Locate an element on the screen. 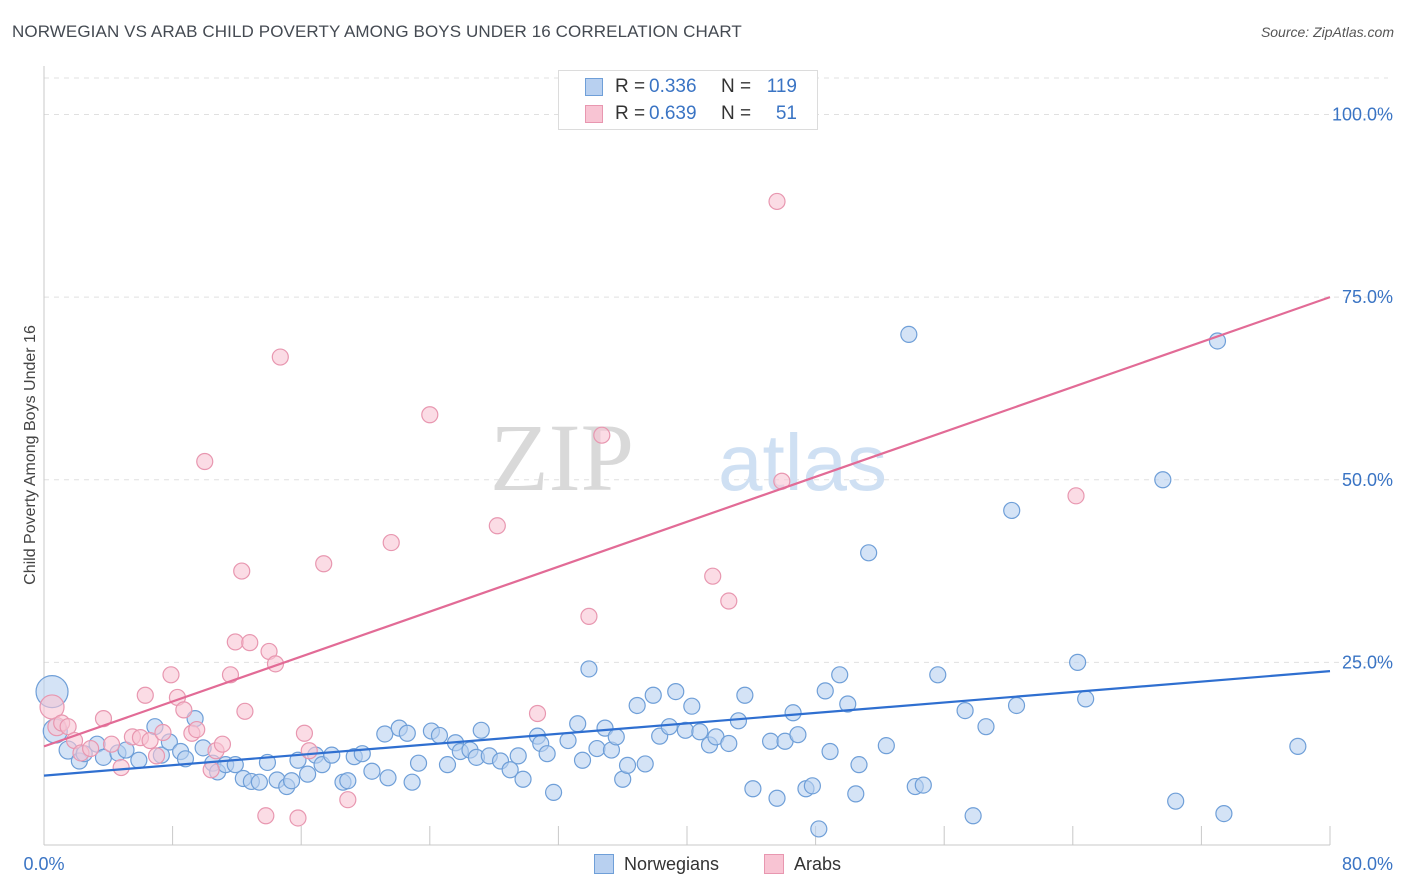 The image size is (1406, 892). legend-label-arabs: Arabs is located at coordinates (818, 863).